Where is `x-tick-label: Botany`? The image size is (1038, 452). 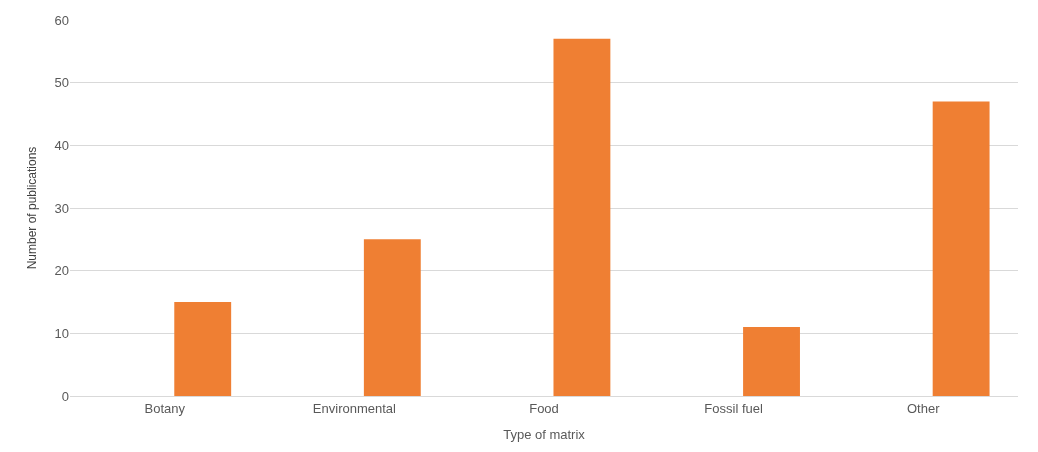 x-tick-label: Botany is located at coordinates (165, 408).